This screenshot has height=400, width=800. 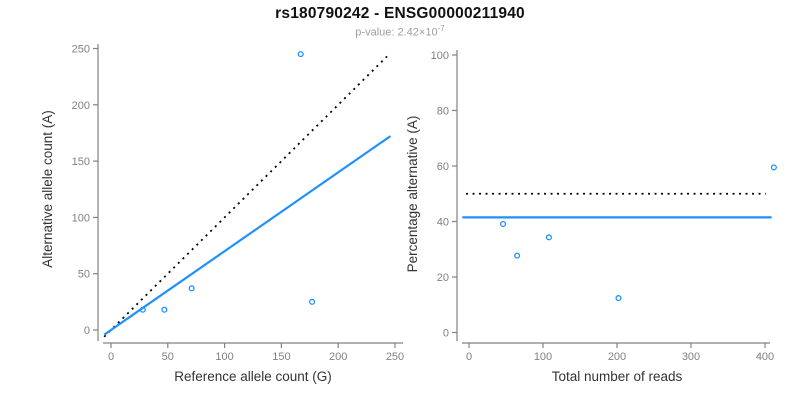 What do you see at coordinates (253, 376) in the screenshot?
I see `x-axis-title: Reference allele count (G)` at bounding box center [253, 376].